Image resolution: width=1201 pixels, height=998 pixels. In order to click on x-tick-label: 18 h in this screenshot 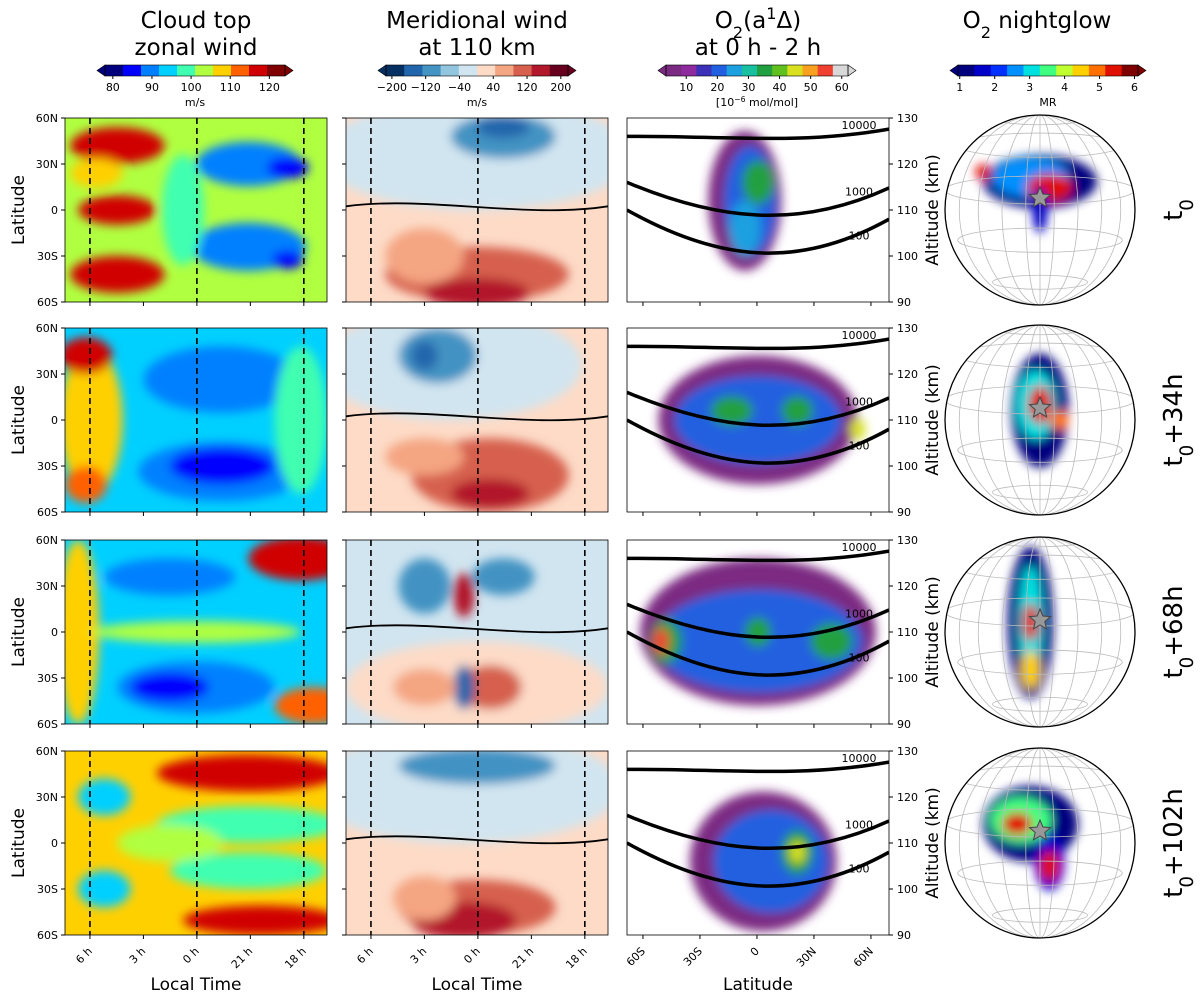, I will do `click(295, 958)`.